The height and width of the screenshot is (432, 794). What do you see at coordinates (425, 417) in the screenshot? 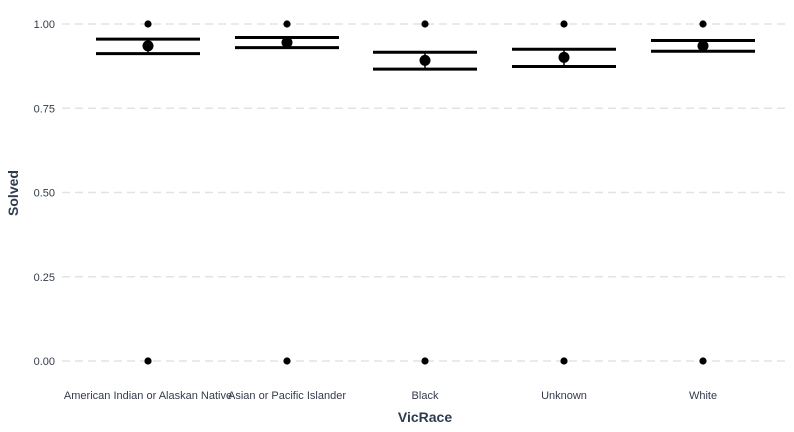
I see `x-axis-title: VicRace` at bounding box center [425, 417].